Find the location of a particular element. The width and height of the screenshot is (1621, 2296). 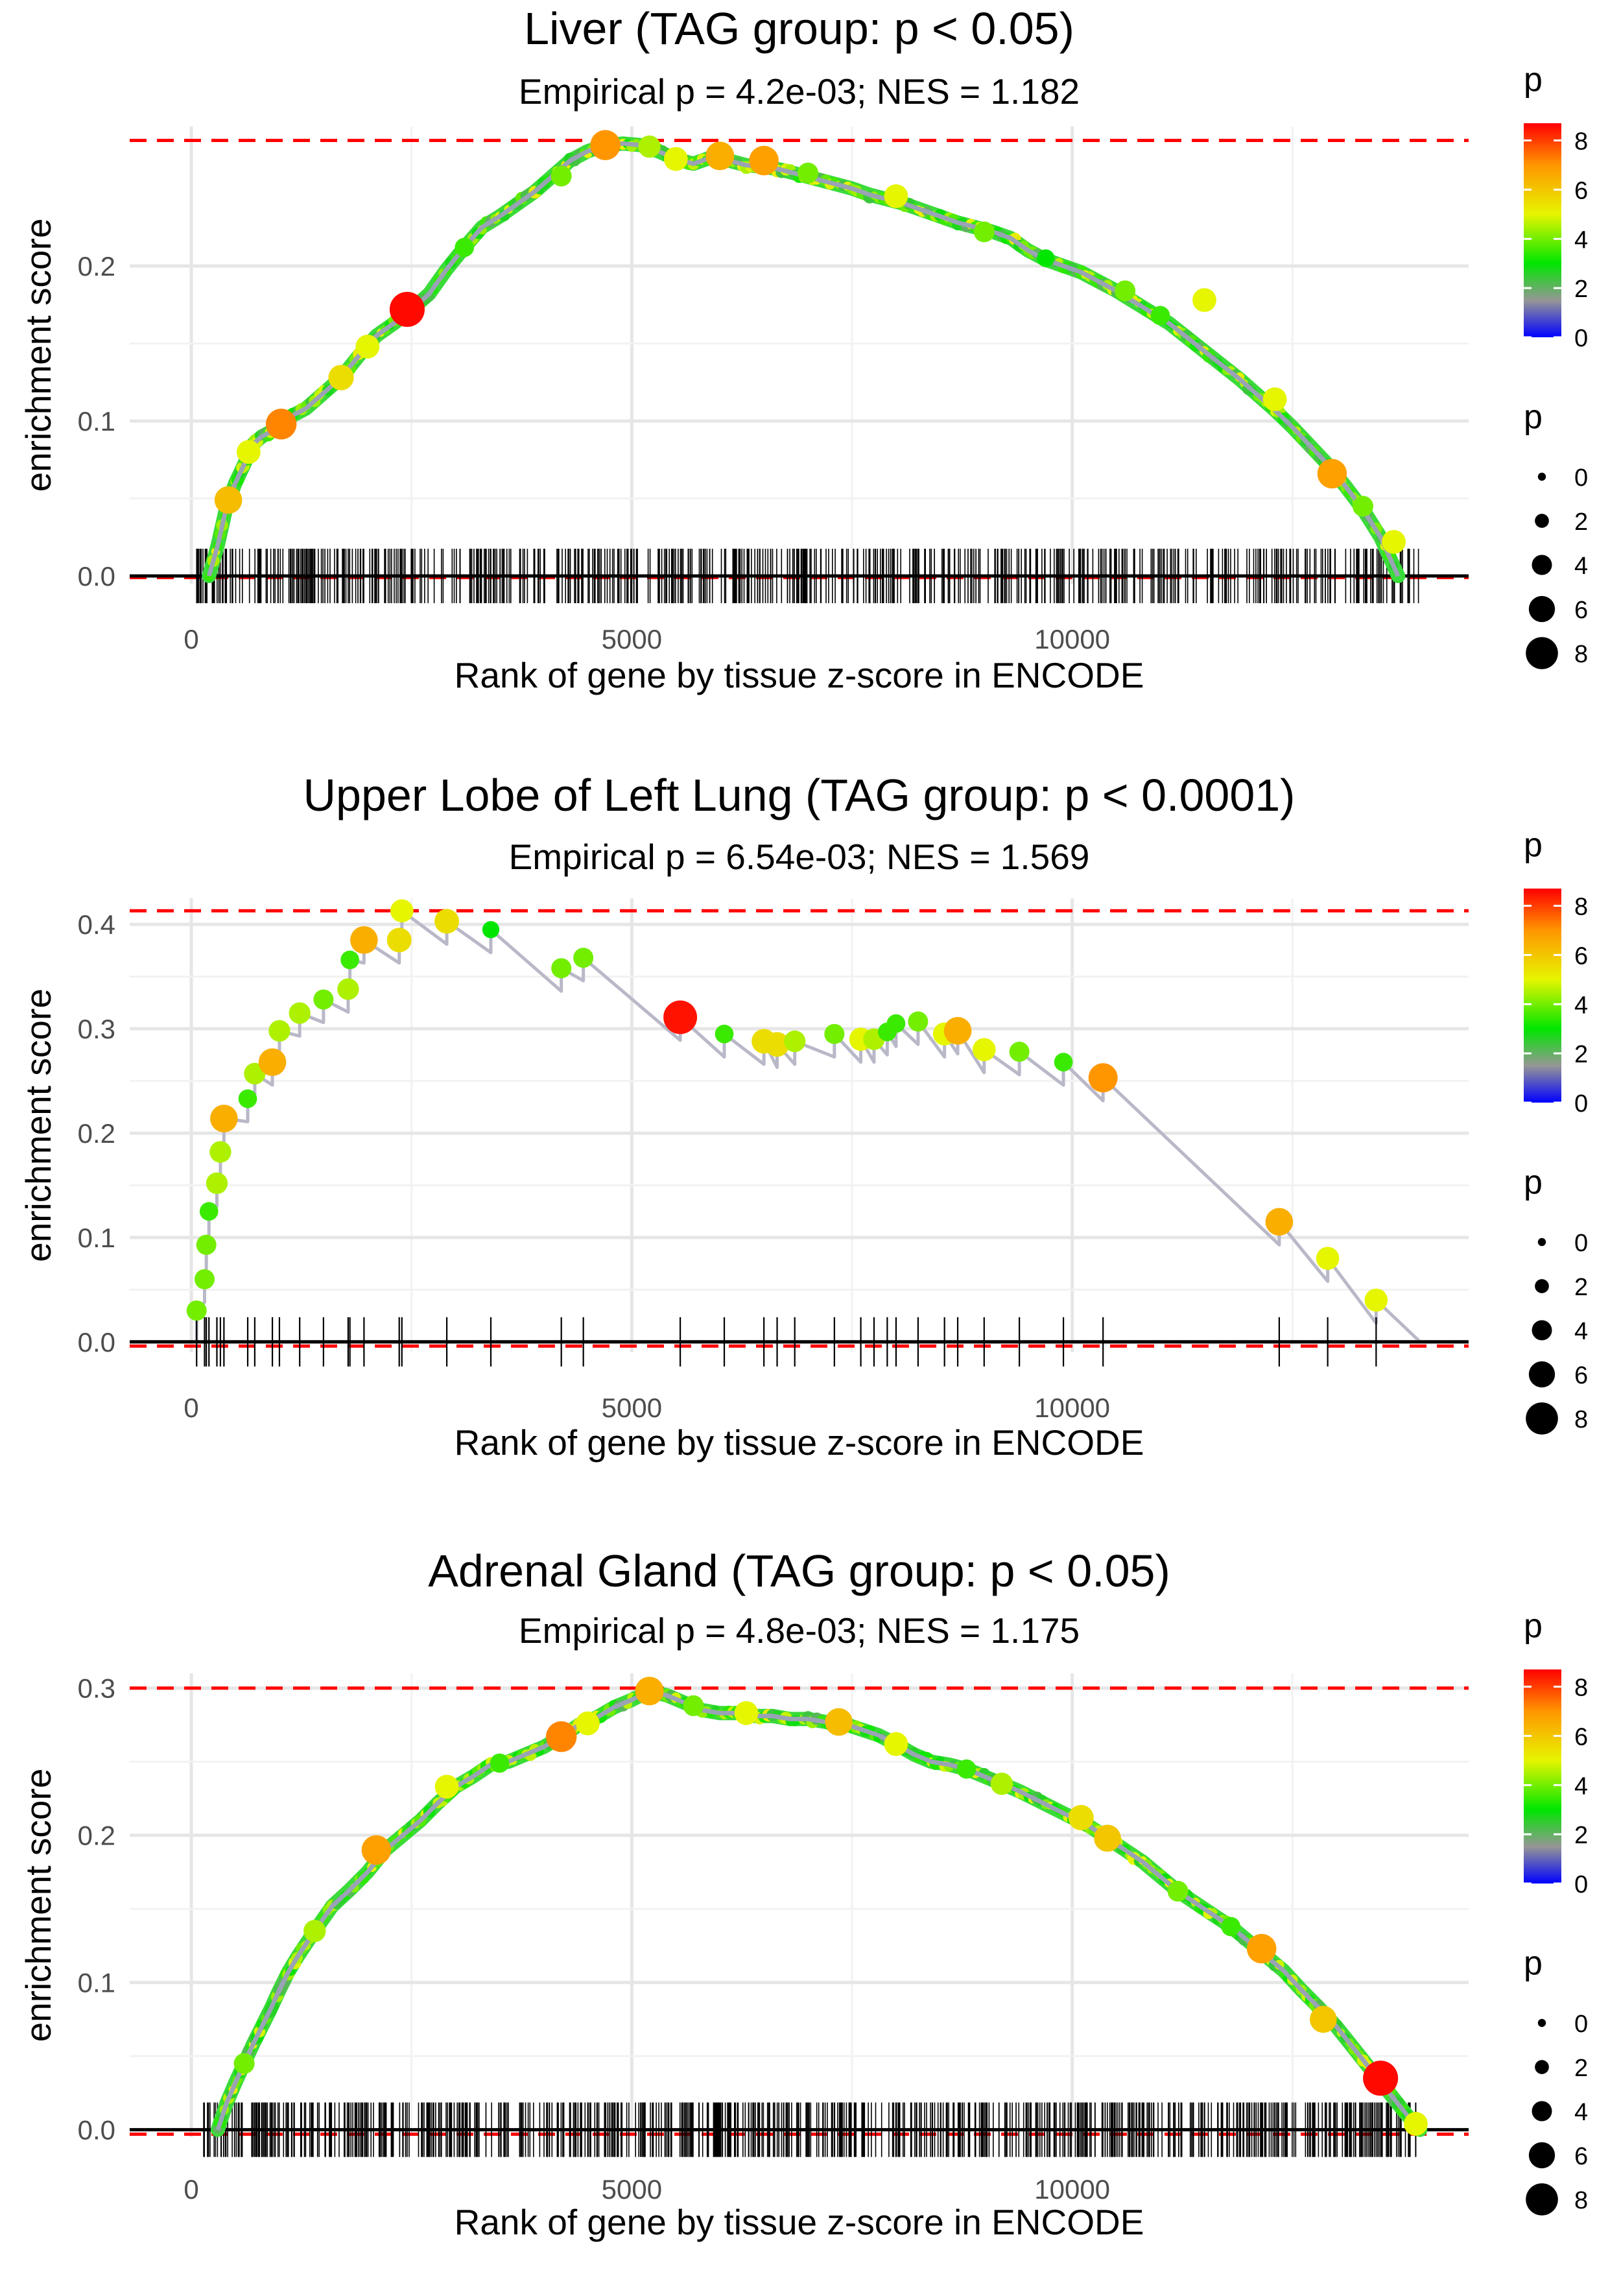

y-tick-label: 0.3 is located at coordinates (97, 1029).